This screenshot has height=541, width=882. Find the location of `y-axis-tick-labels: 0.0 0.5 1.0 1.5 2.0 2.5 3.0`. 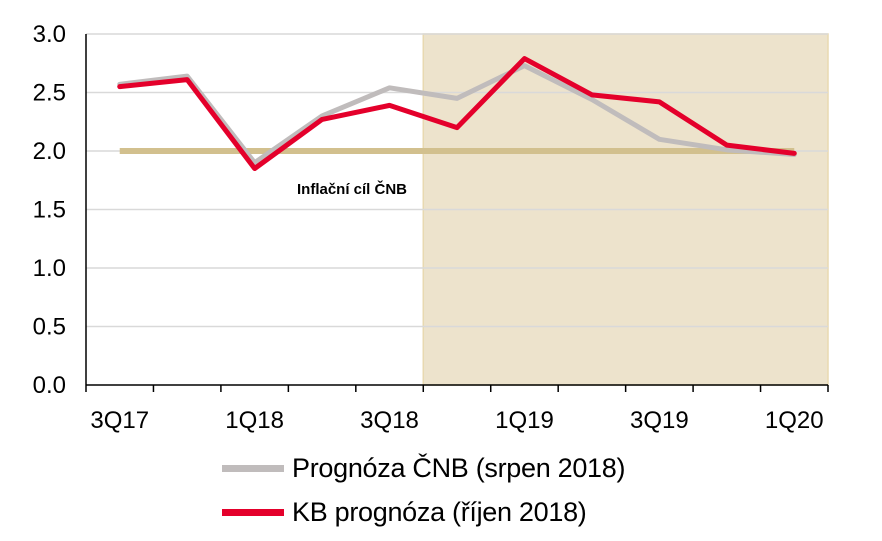

y-axis-tick-labels: 0.0 0.5 1.0 1.5 2.0 2.5 3.0 is located at coordinates (49, 210).